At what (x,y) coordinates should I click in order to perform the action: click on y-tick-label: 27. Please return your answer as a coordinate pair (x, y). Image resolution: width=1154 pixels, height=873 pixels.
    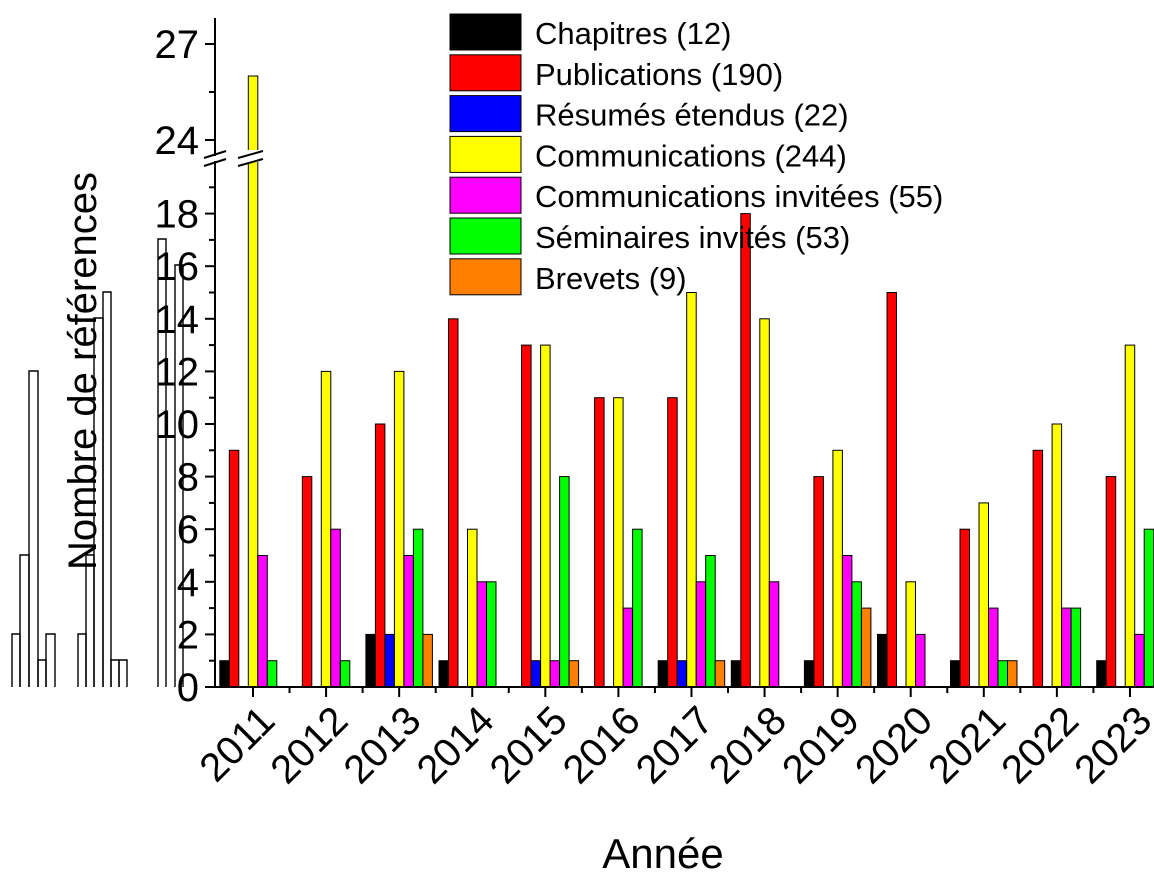
    Looking at the image, I should click on (177, 45).